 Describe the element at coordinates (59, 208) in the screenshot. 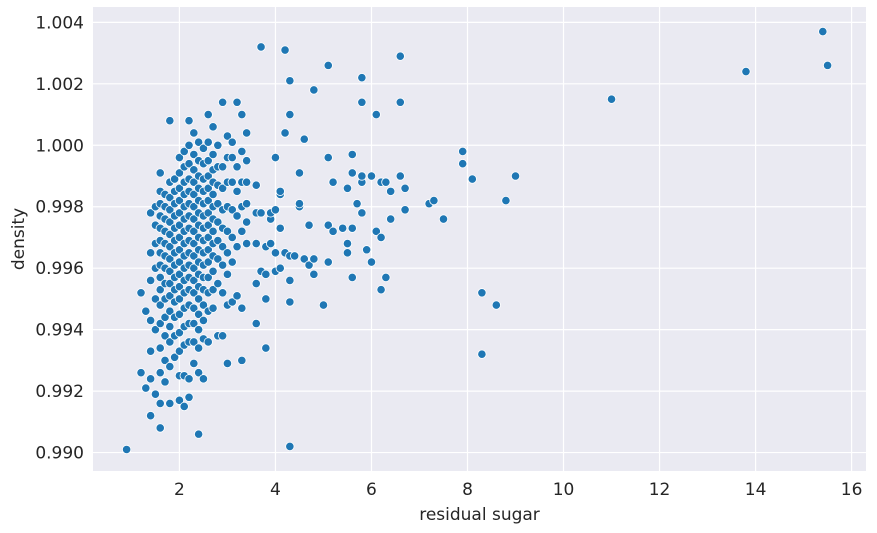

I see `y-tick-label: 0.998` at that location.